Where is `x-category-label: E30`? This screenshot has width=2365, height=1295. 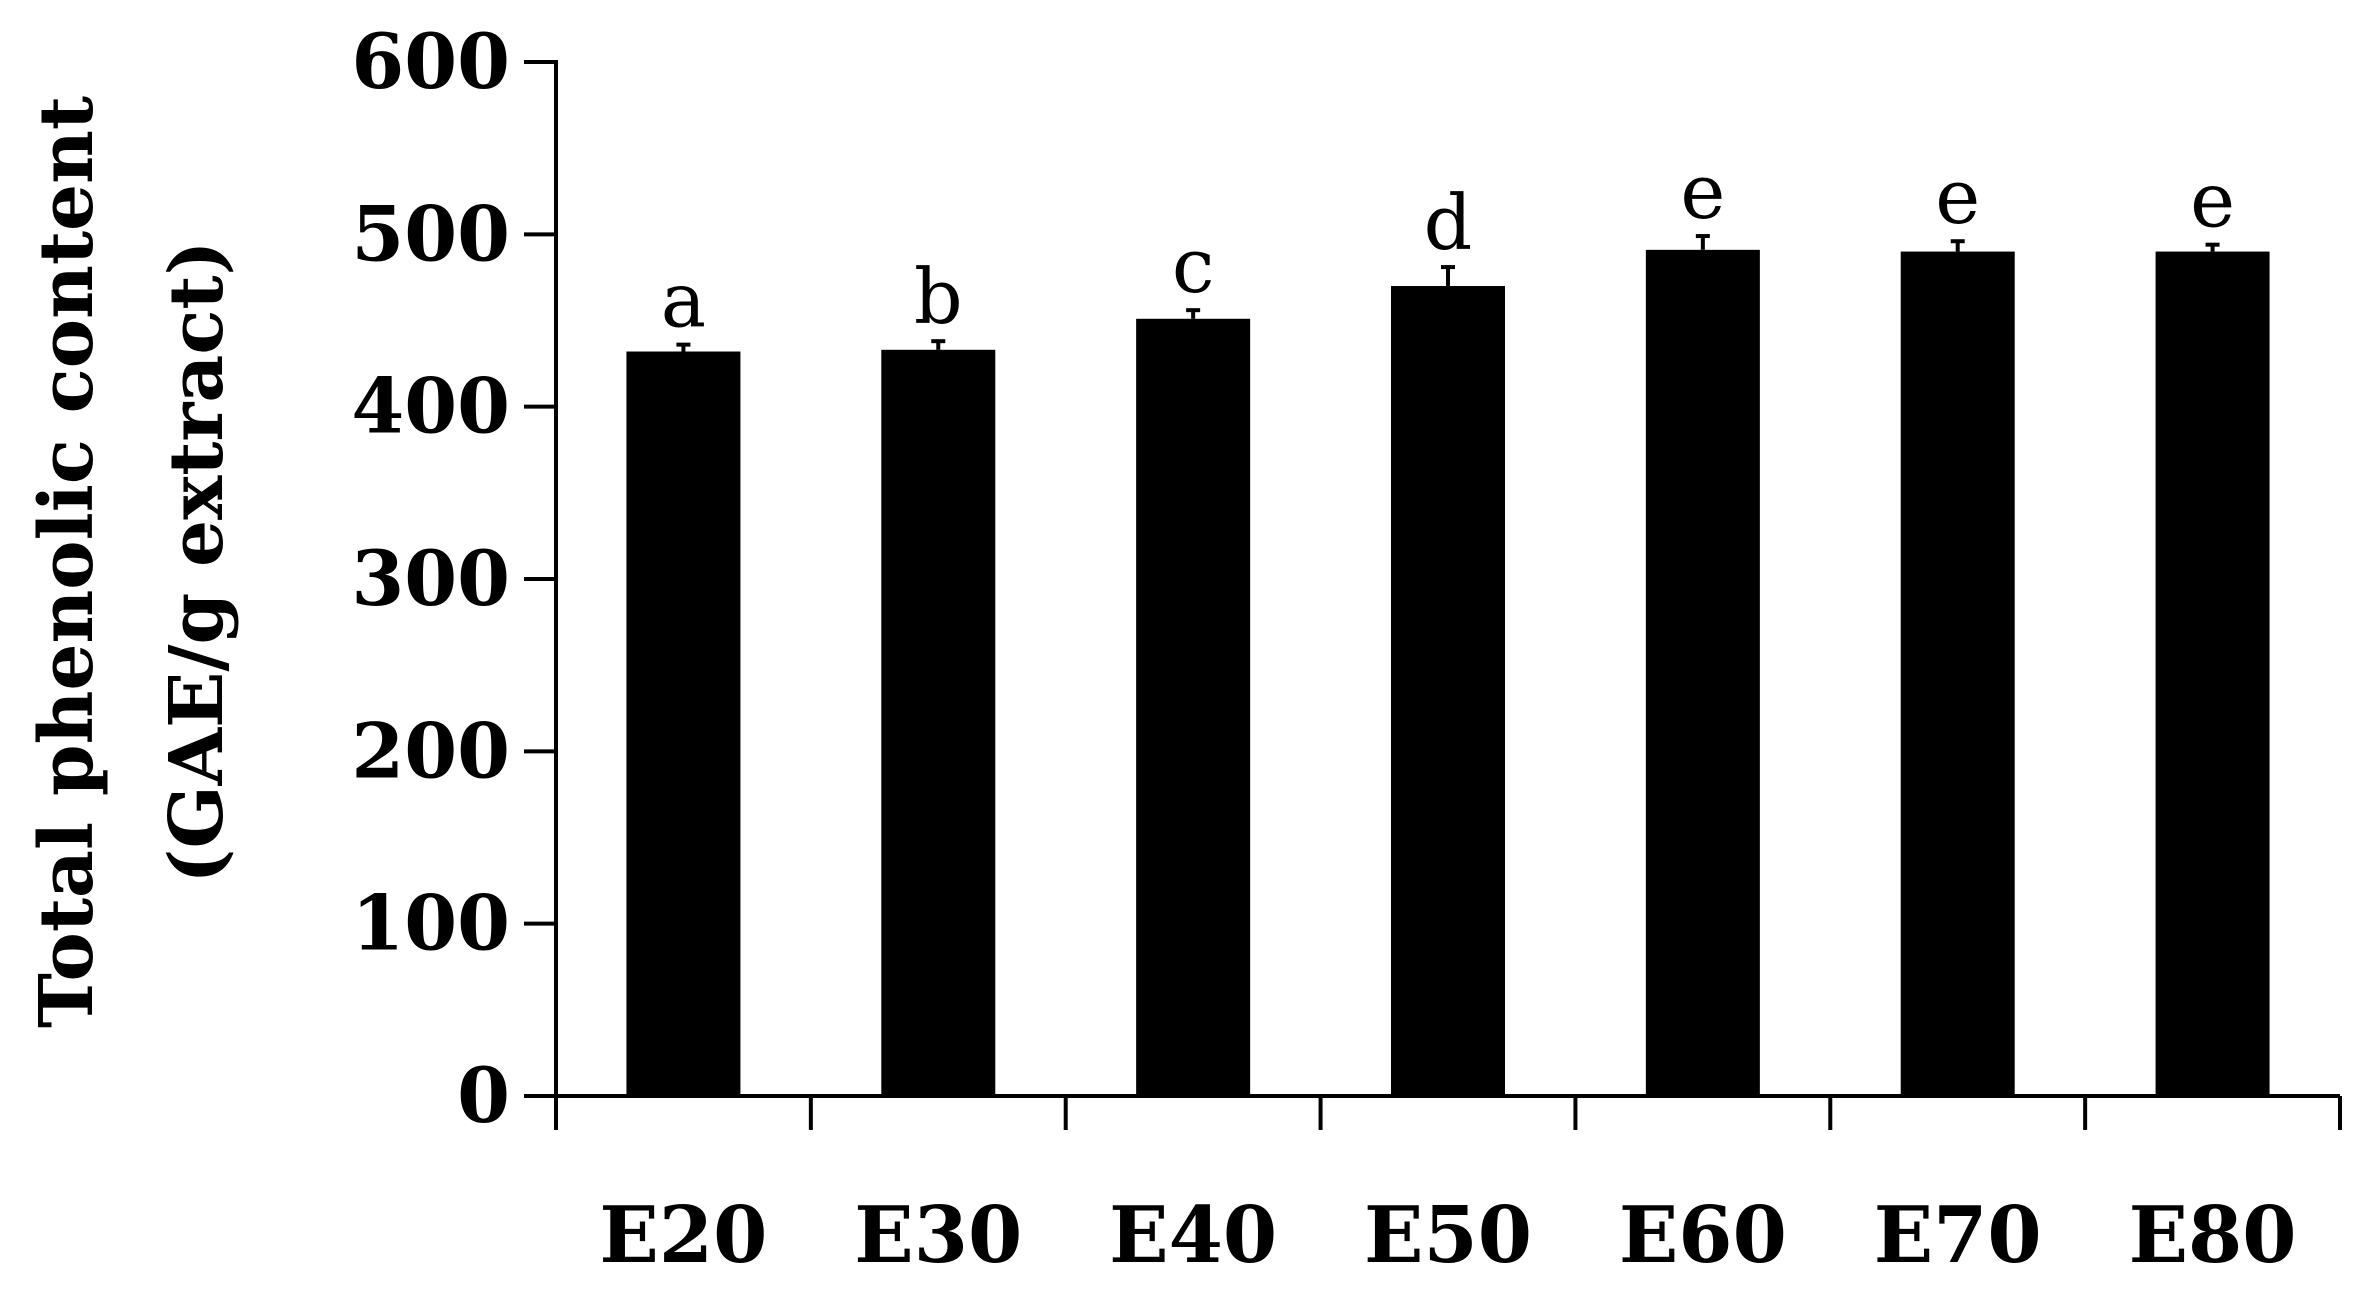
x-category-label: E30 is located at coordinates (938, 1235).